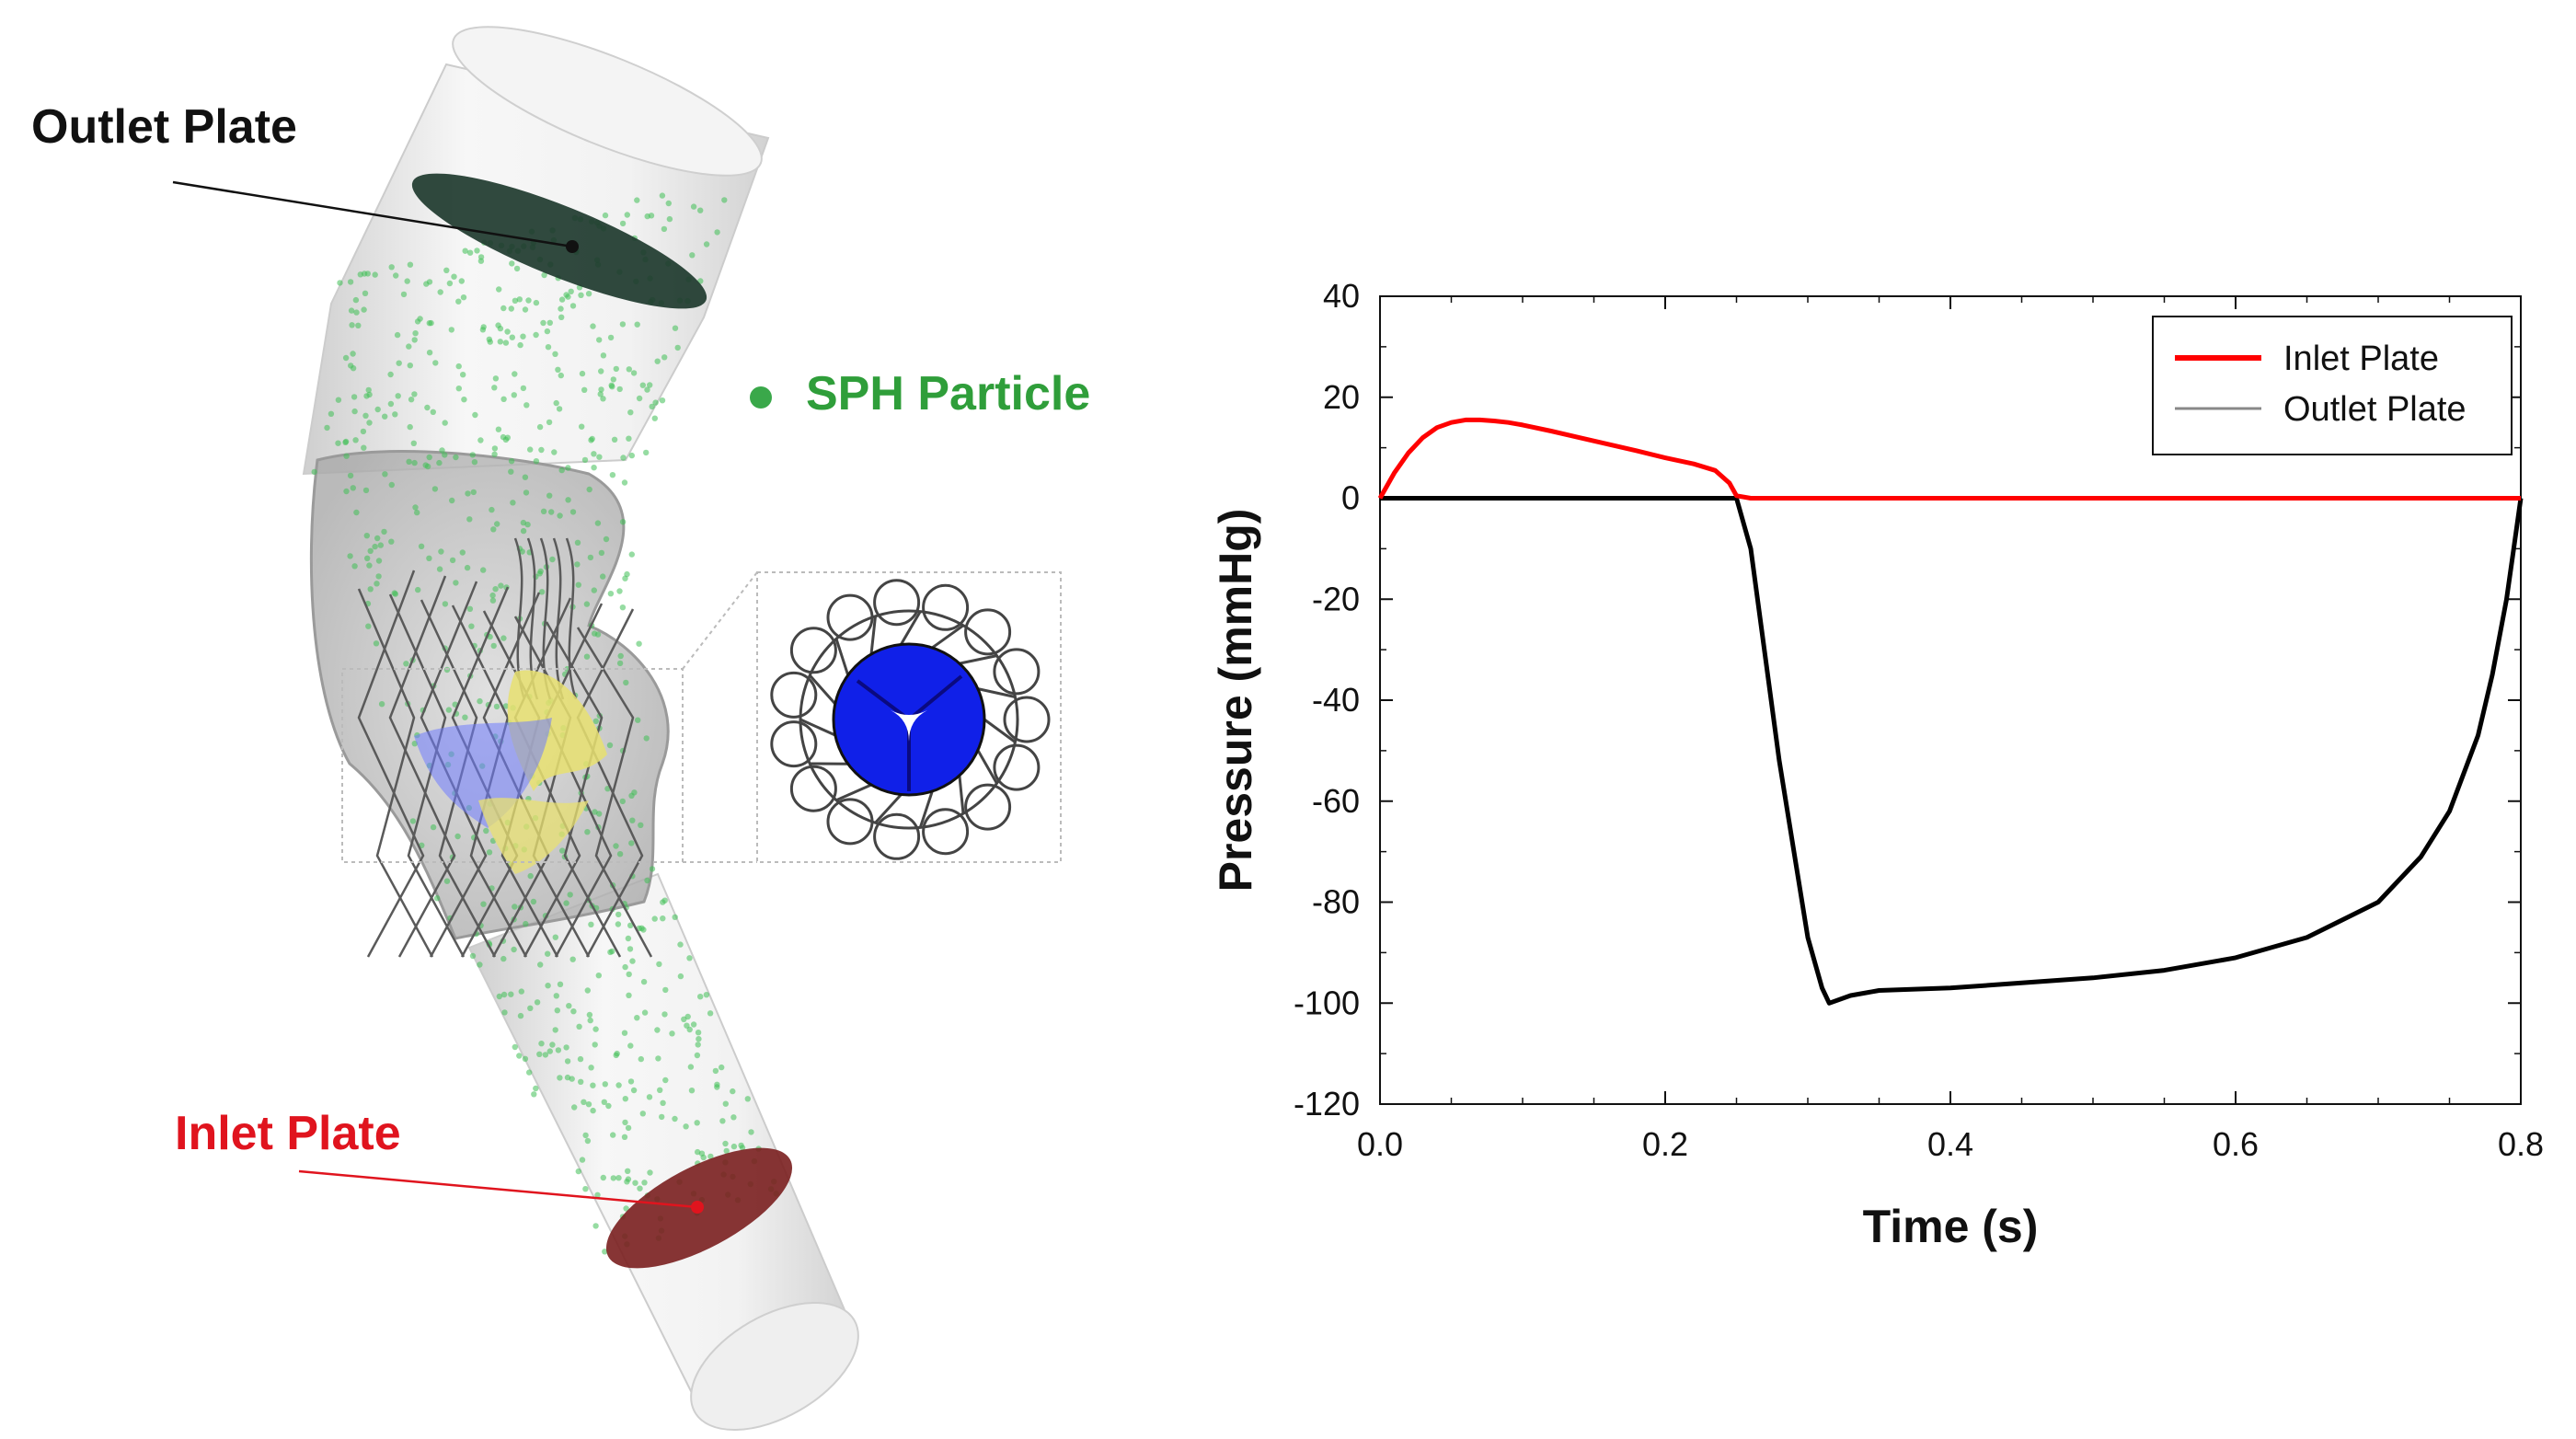  I want to click on inlet-plate-label: Inlet Plate, so click(288, 1133).